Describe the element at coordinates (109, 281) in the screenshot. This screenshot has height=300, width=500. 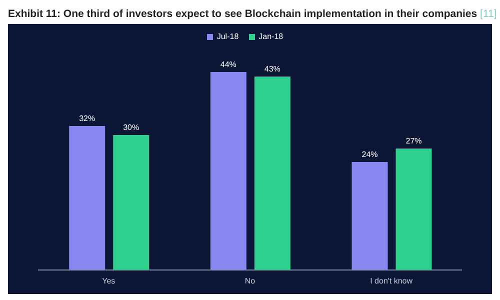
I see `x-tick-label: Yes` at that location.